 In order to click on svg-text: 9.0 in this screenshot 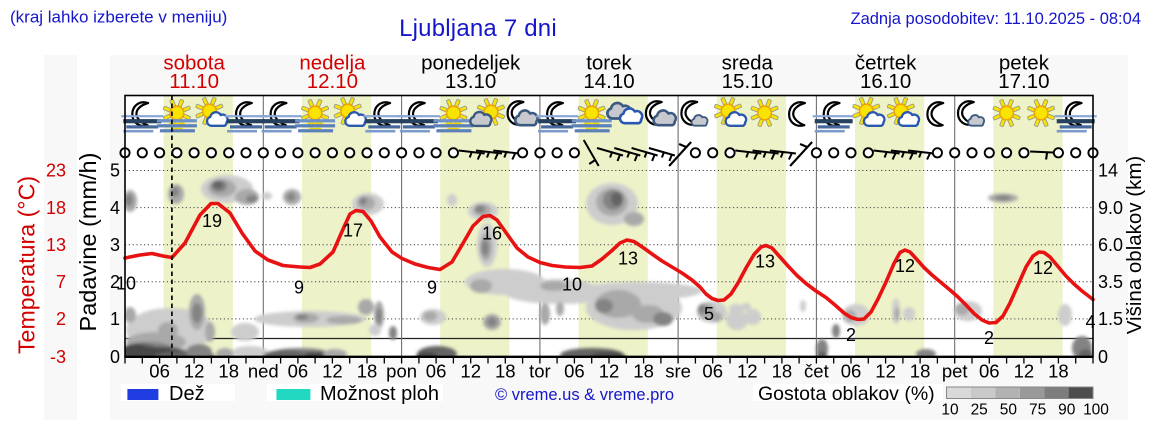, I will do `click(1110, 208)`.